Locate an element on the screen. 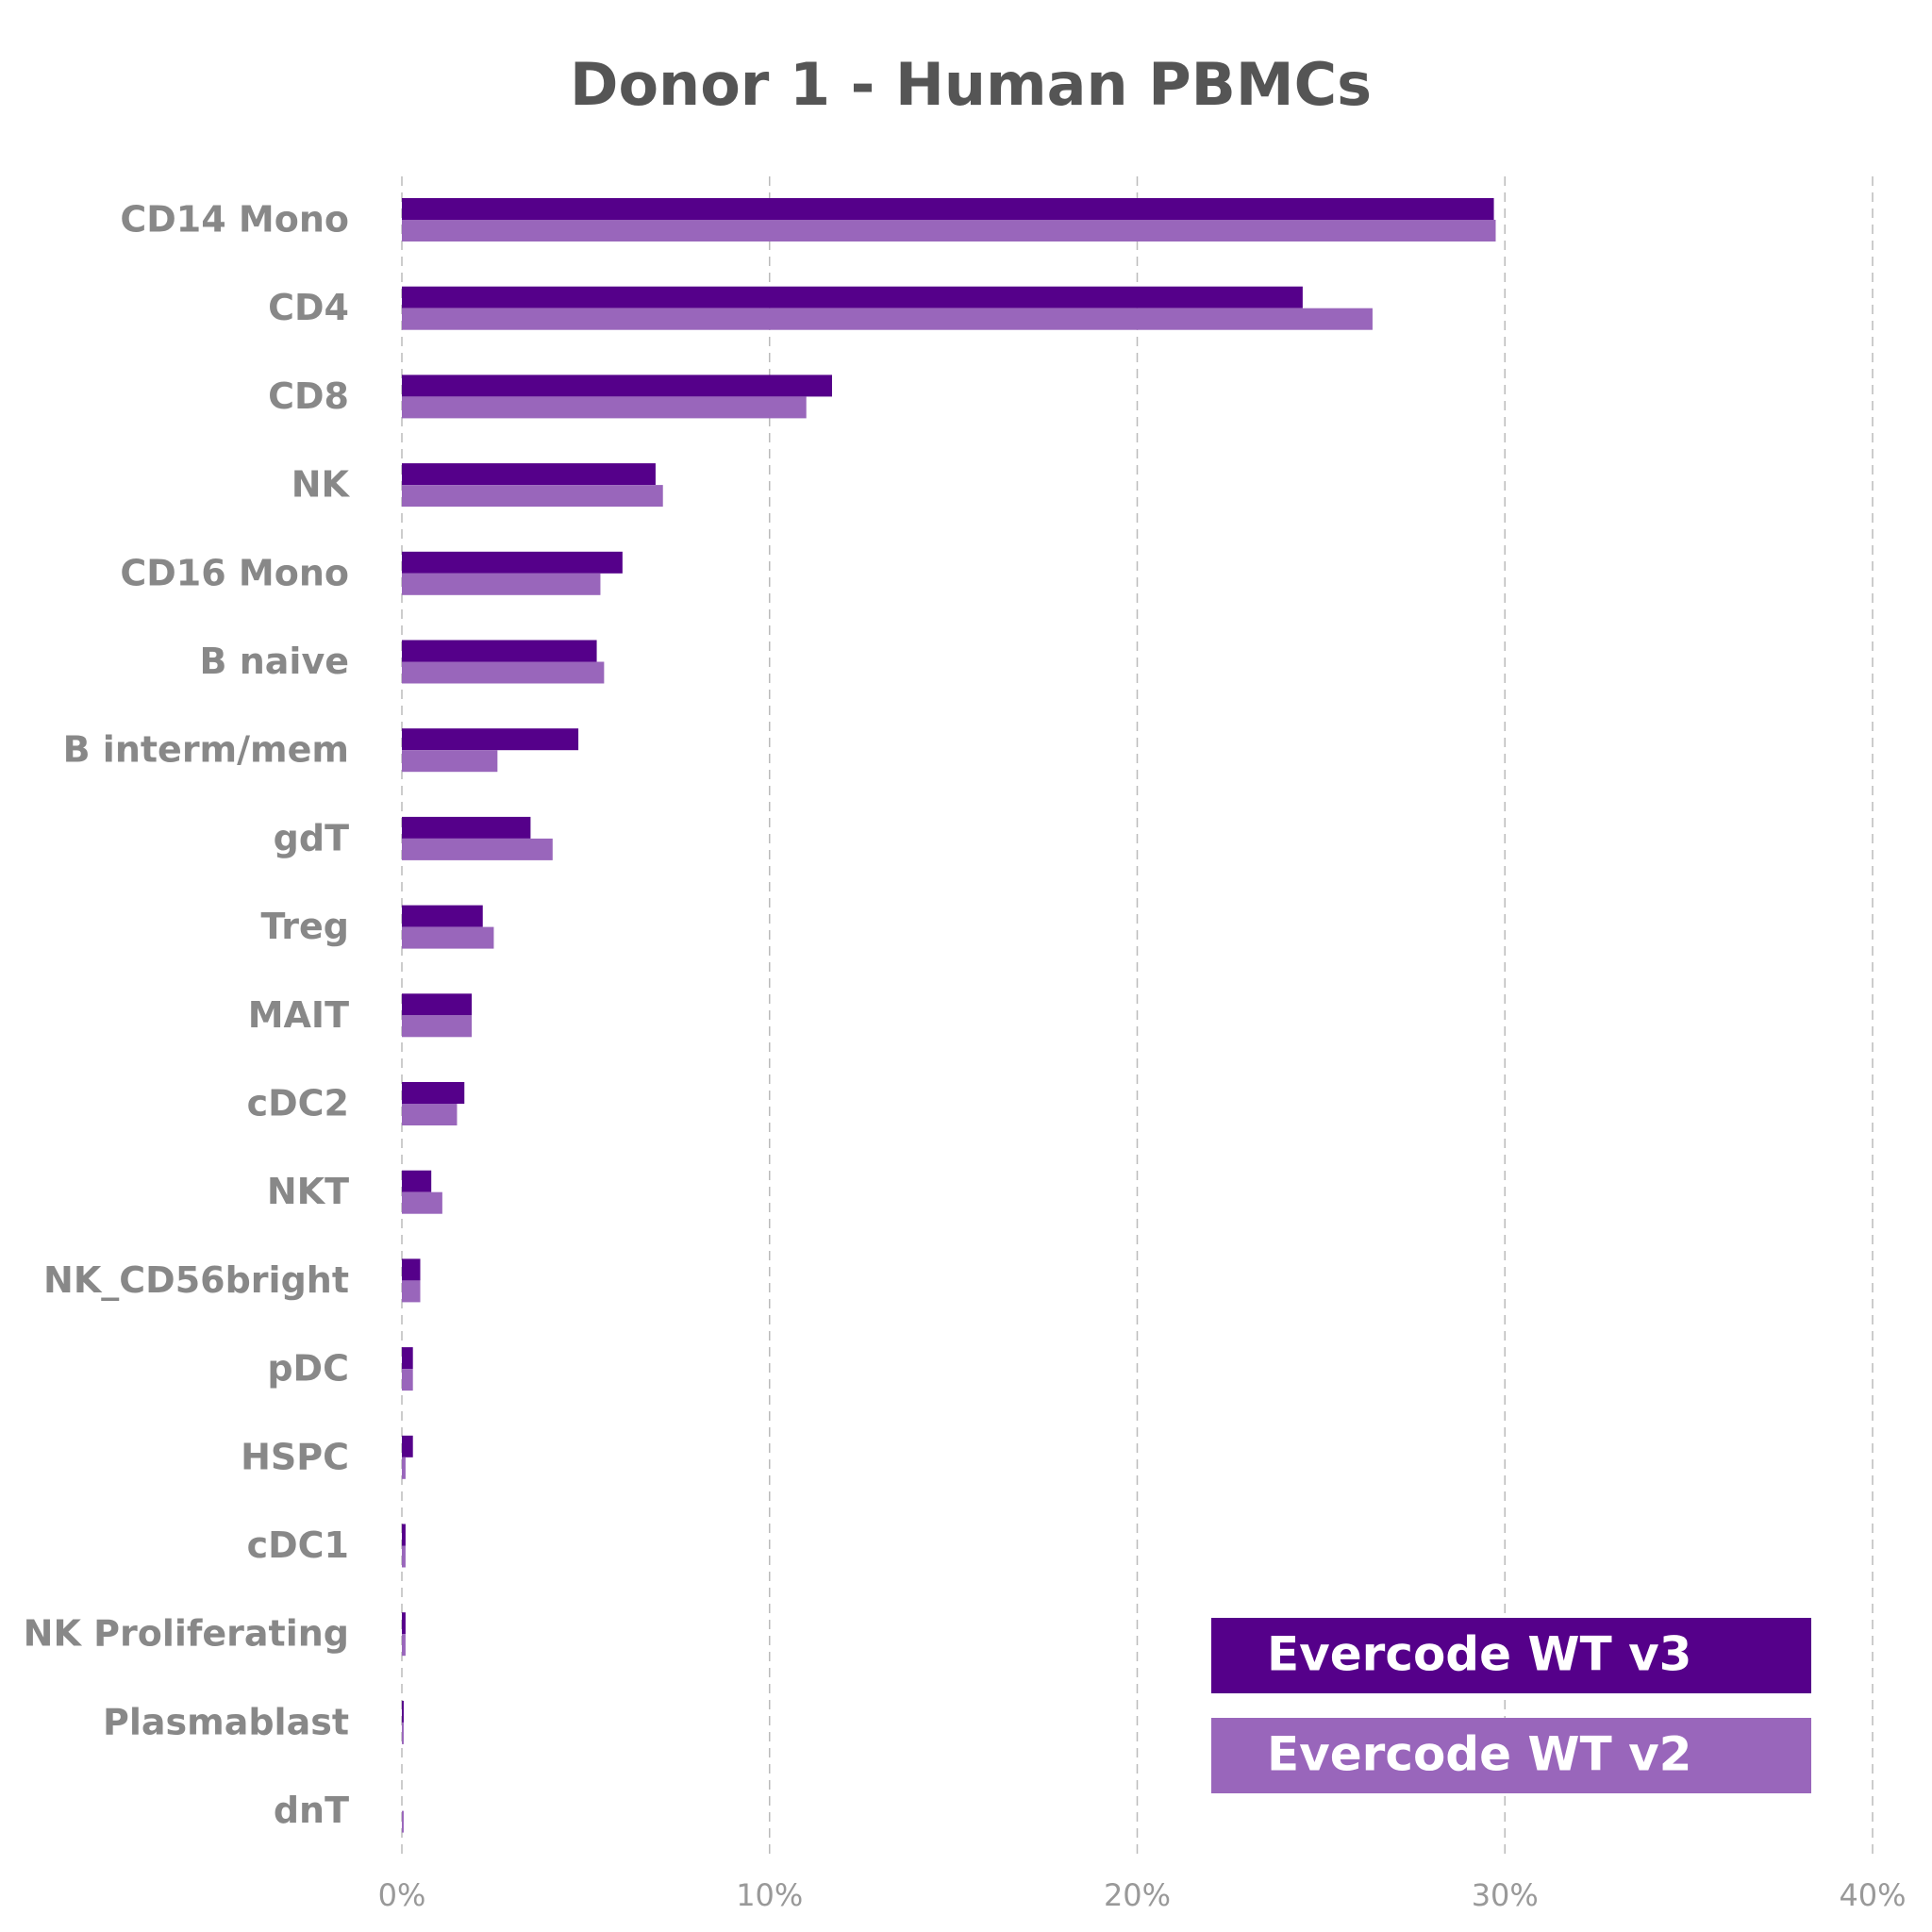  y-tick-label: cDC1 is located at coordinates (298, 1545).